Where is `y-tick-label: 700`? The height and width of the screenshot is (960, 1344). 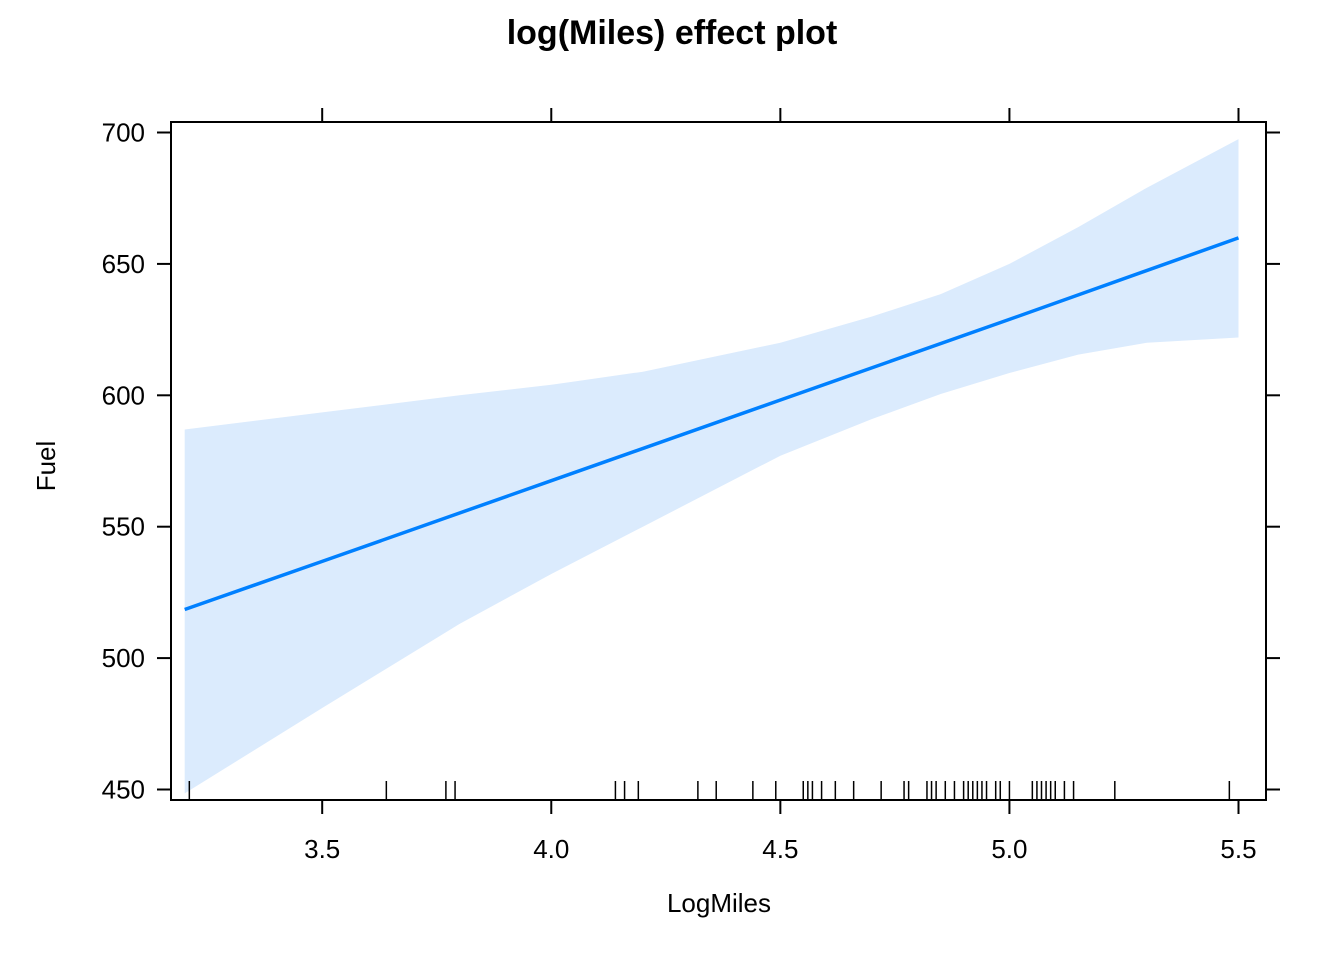
y-tick-label: 700 is located at coordinates (123, 133).